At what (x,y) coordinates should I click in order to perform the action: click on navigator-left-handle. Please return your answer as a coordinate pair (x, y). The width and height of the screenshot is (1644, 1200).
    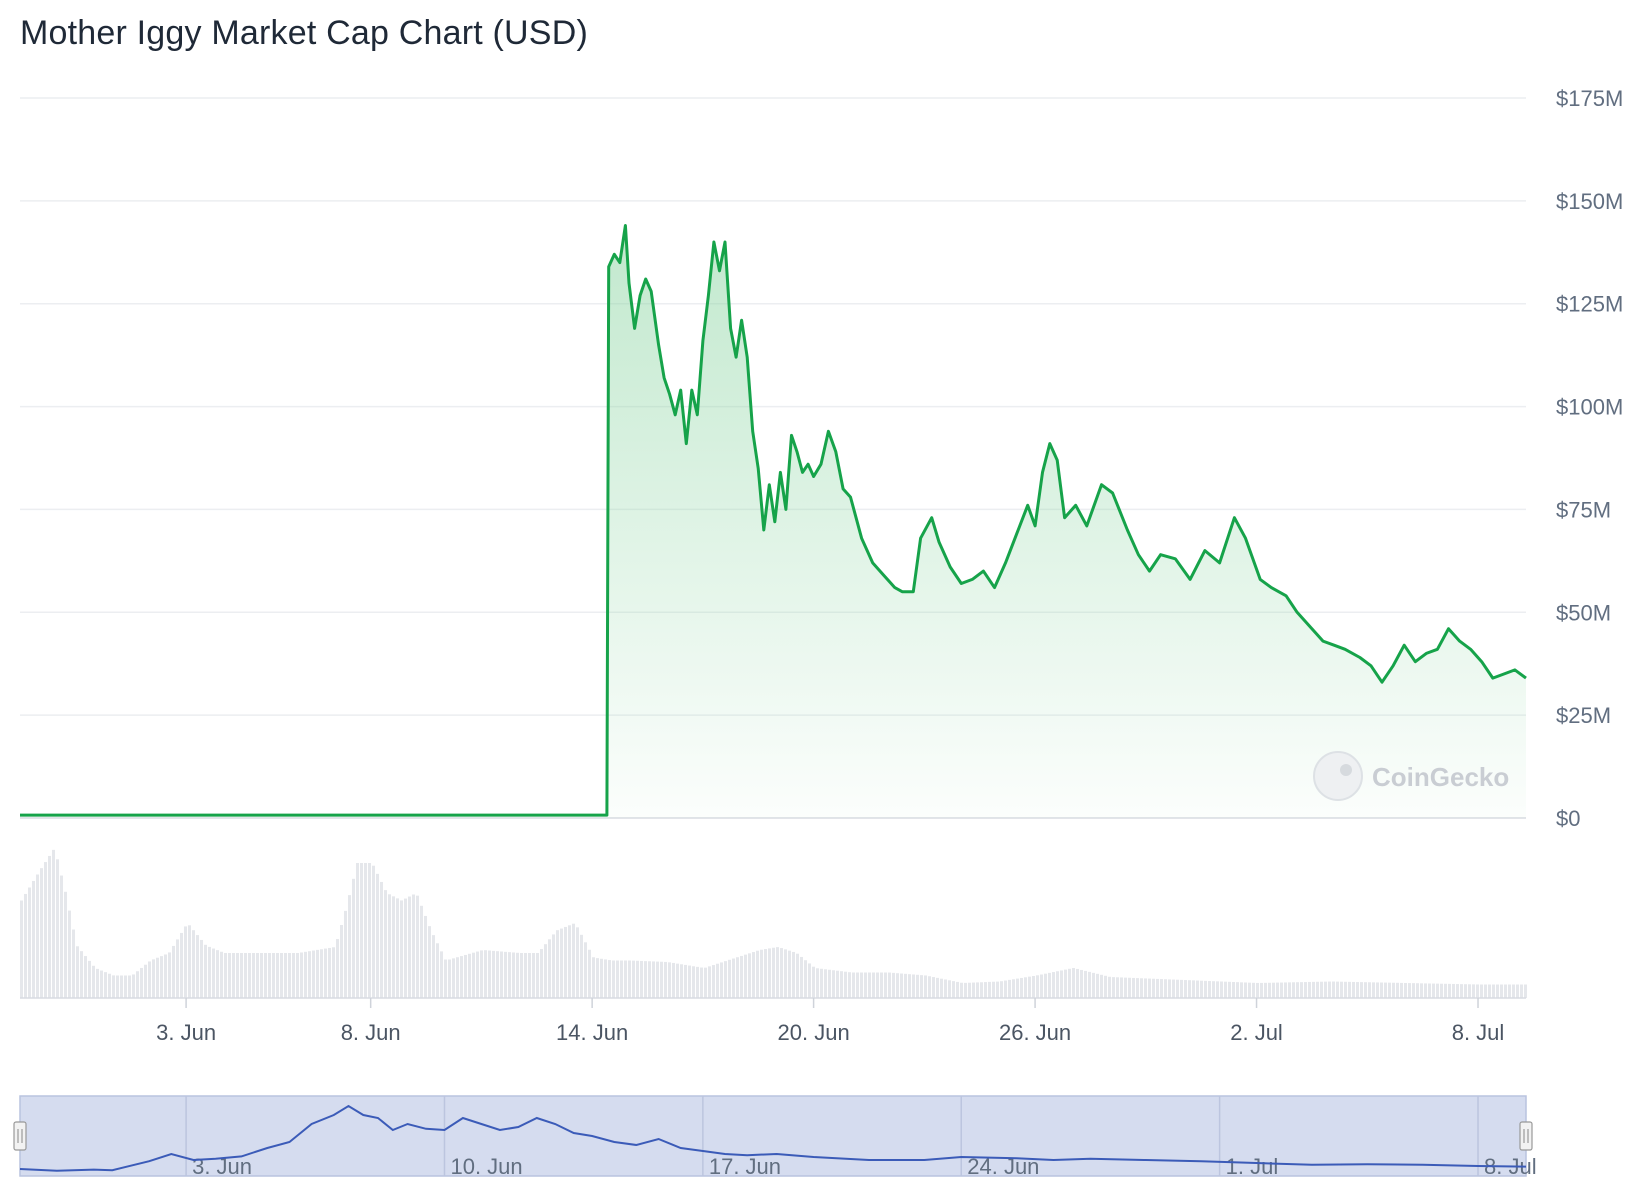
    Looking at the image, I should click on (20, 1136).